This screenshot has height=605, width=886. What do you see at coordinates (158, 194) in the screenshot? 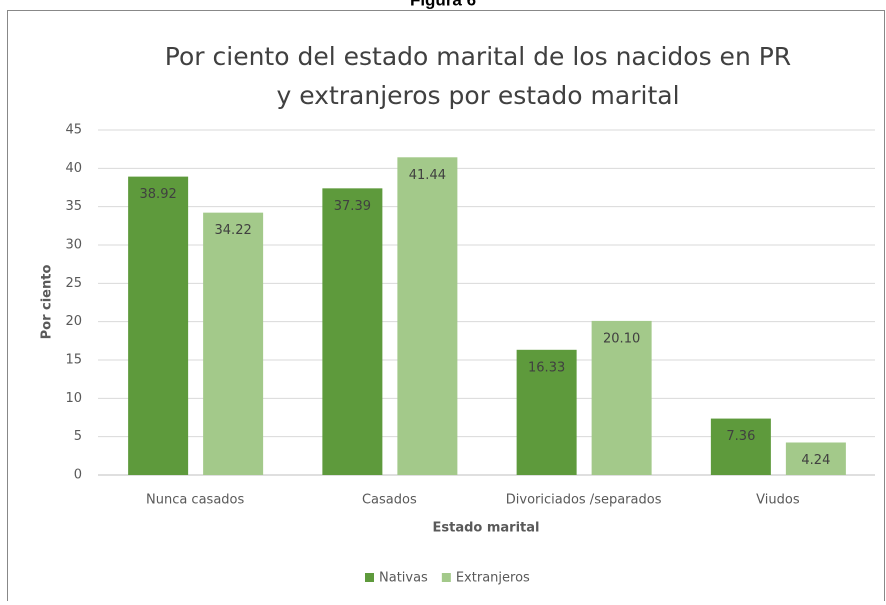
I see `value-label: 38.92` at bounding box center [158, 194].